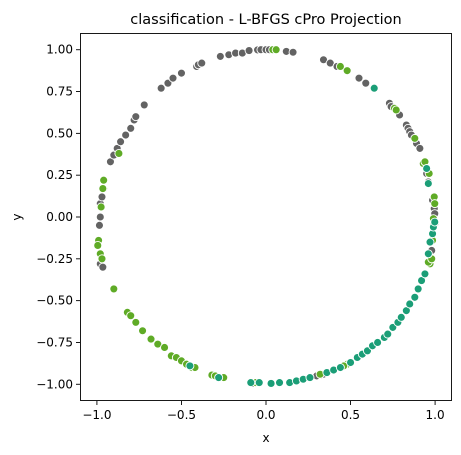 The width and height of the screenshot is (461, 455). I want to click on x-tick-label: 1.0, so click(435, 415).